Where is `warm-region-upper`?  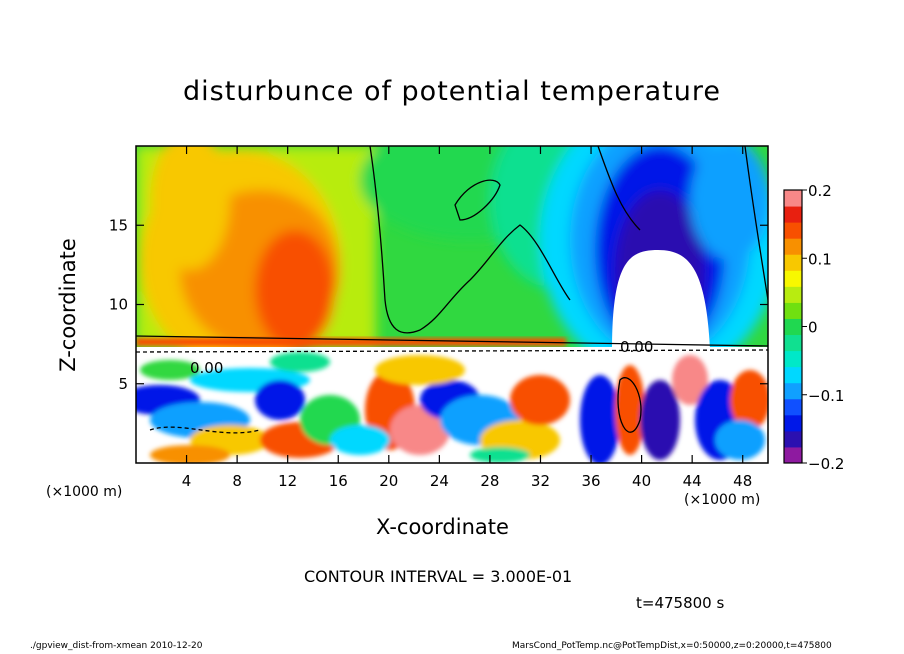
warm-region-upper is located at coordinates (190, 208).